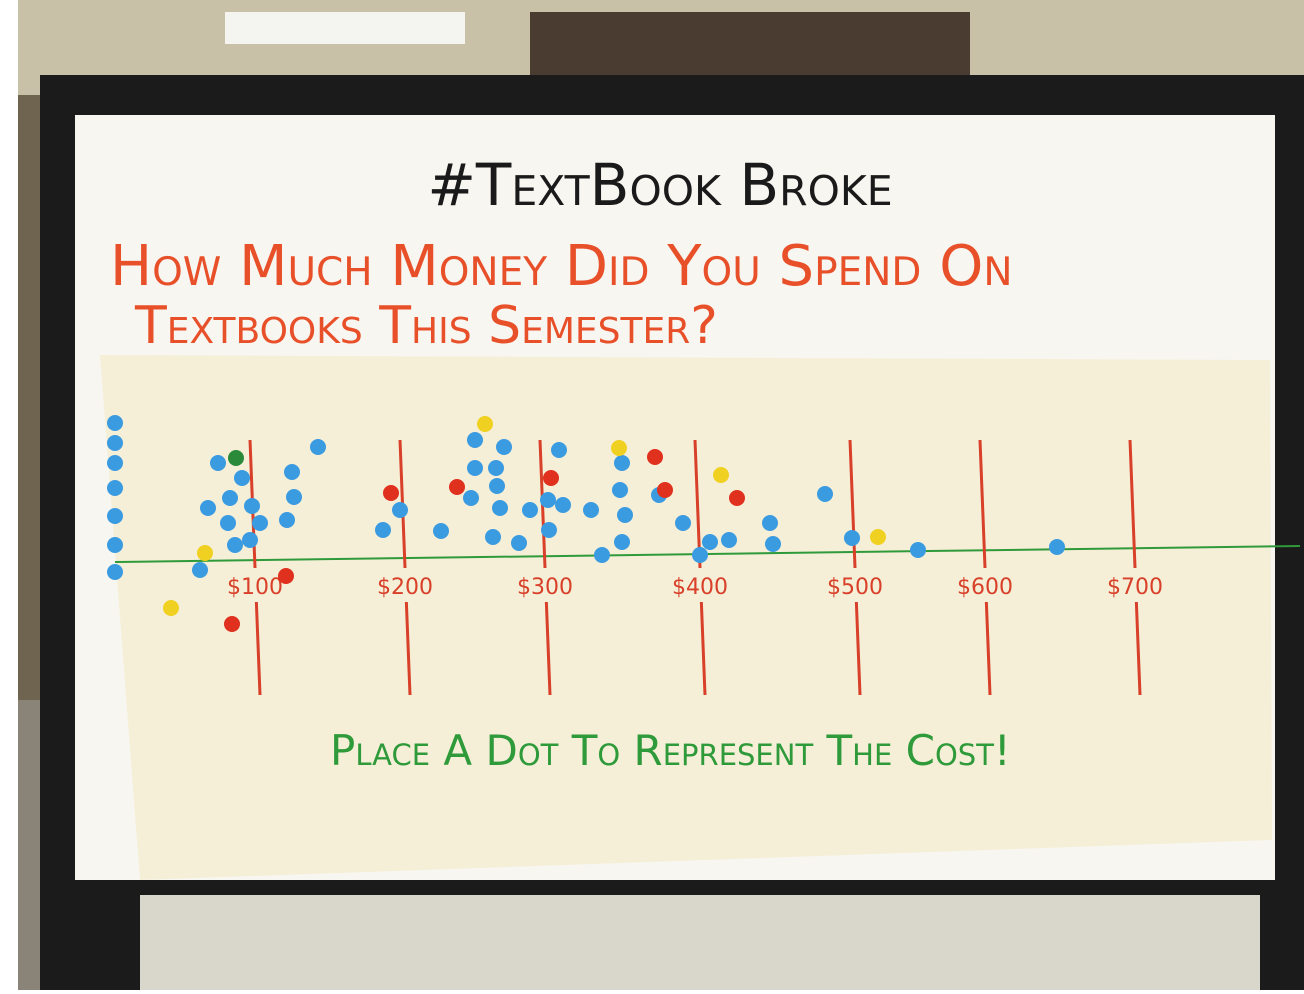  What do you see at coordinates (545, 587) in the screenshot?
I see `scale-label: $300` at bounding box center [545, 587].